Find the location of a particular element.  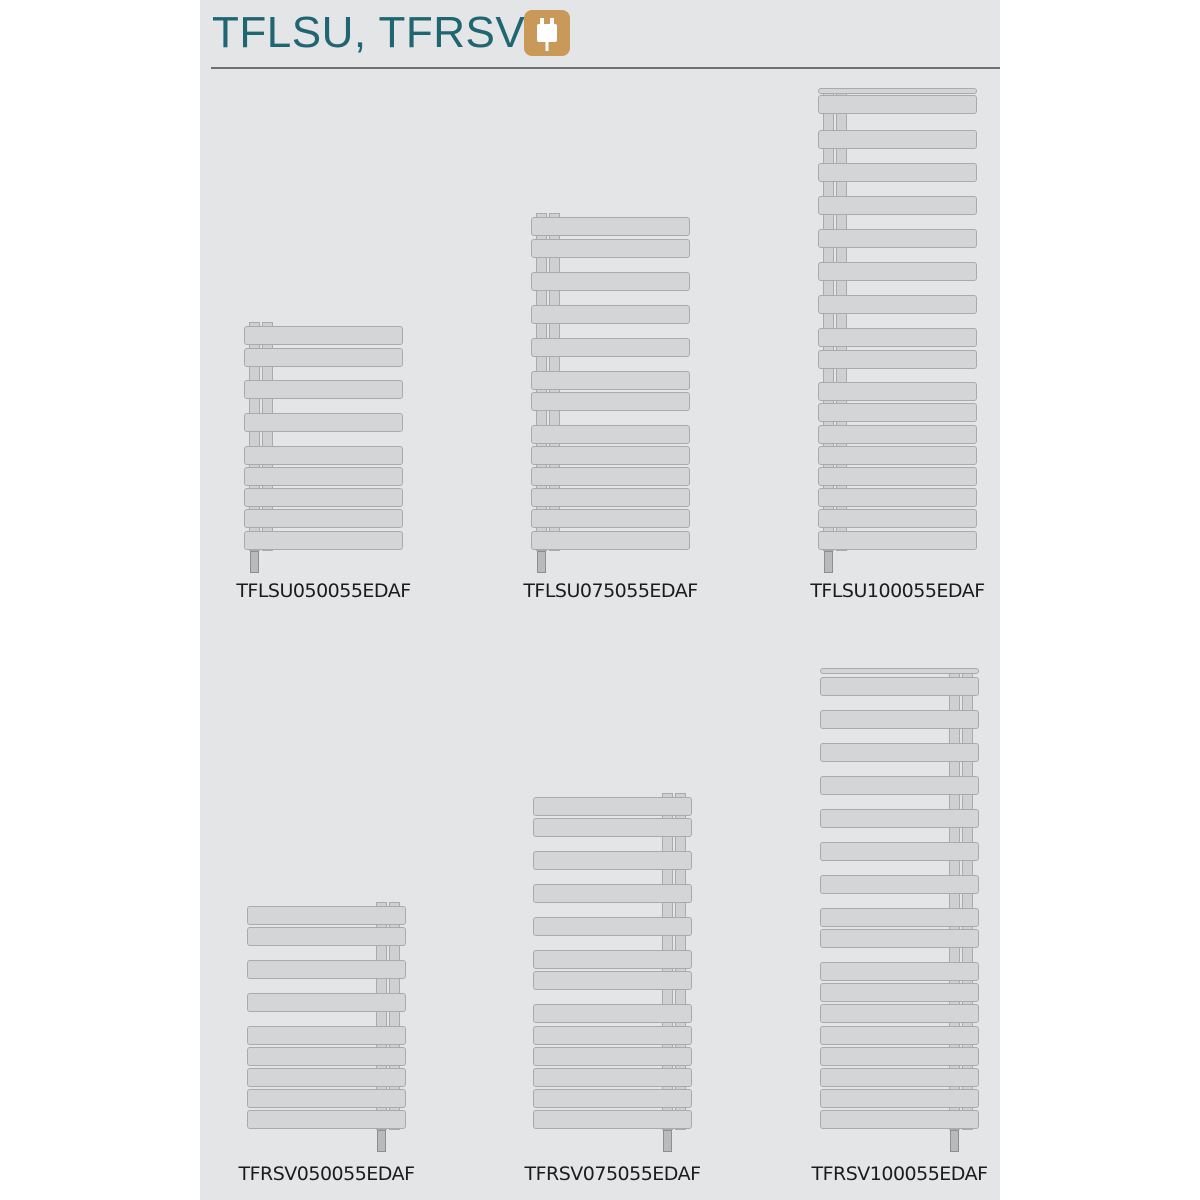

page-title: TFLSU, TFRSV is located at coordinates (369, 32).